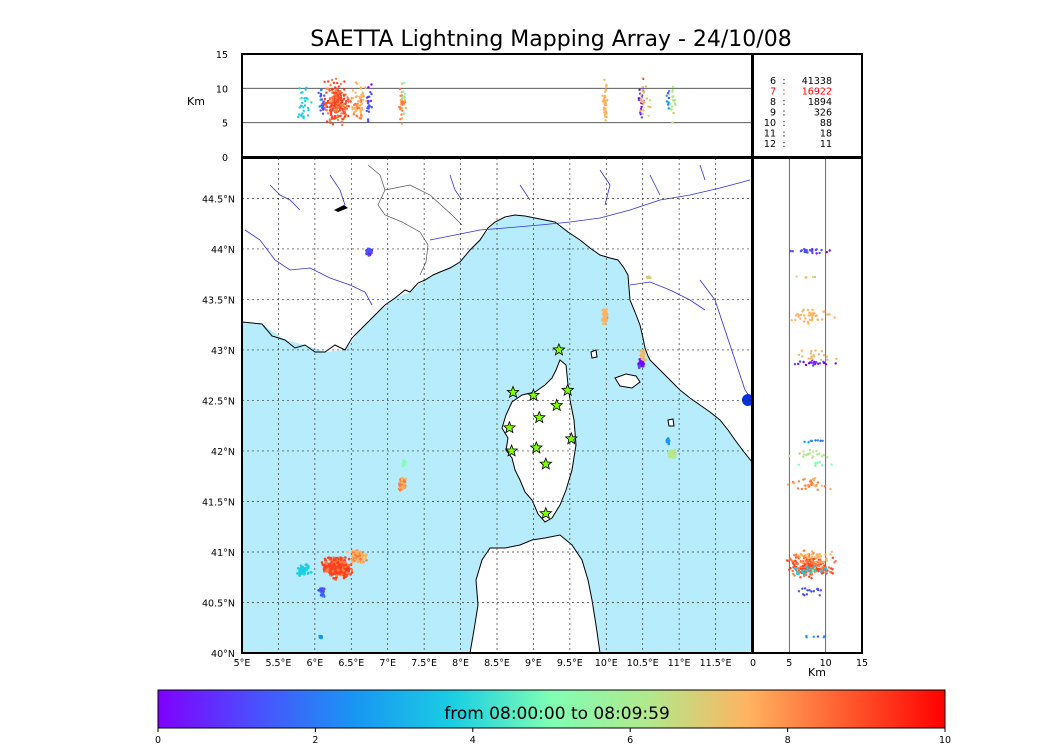  I want to click on map-x-tick-label: 9°E, so click(533, 663).